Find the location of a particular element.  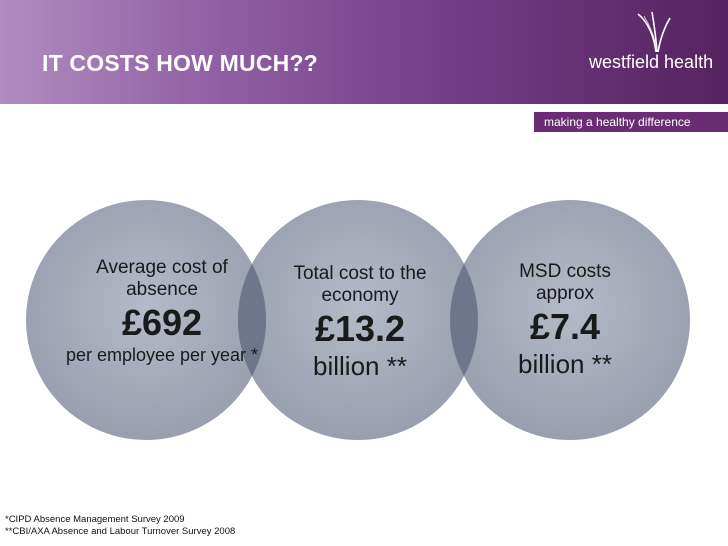

circle-3-text: MSD costs approx £7.4 billion ** is located at coordinates (565, 320).